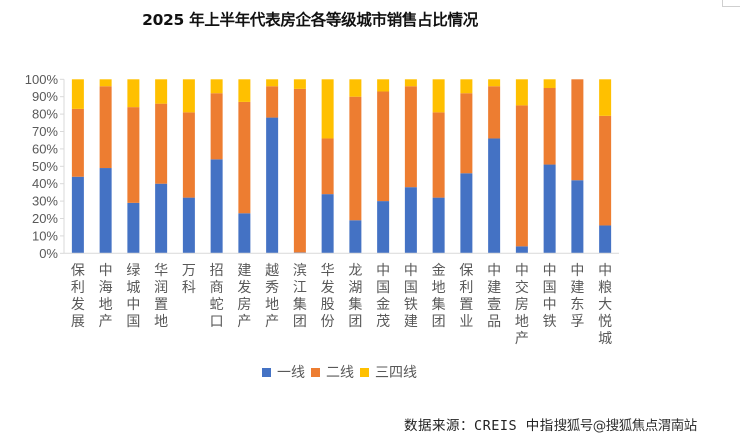 This screenshot has width=740, height=441. What do you see at coordinates (479, 426) in the screenshot?
I see `source-text: 数据来源：CREIS 中指` at bounding box center [479, 426].